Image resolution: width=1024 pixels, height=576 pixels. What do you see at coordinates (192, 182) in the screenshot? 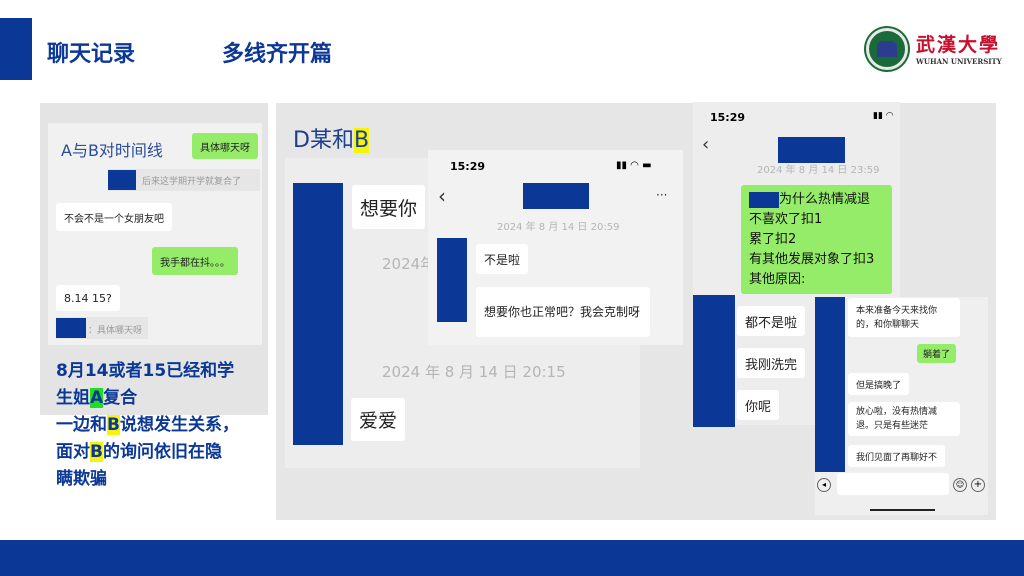
I see `quoted-message: 后来这学期开学就复合了` at bounding box center [192, 182].